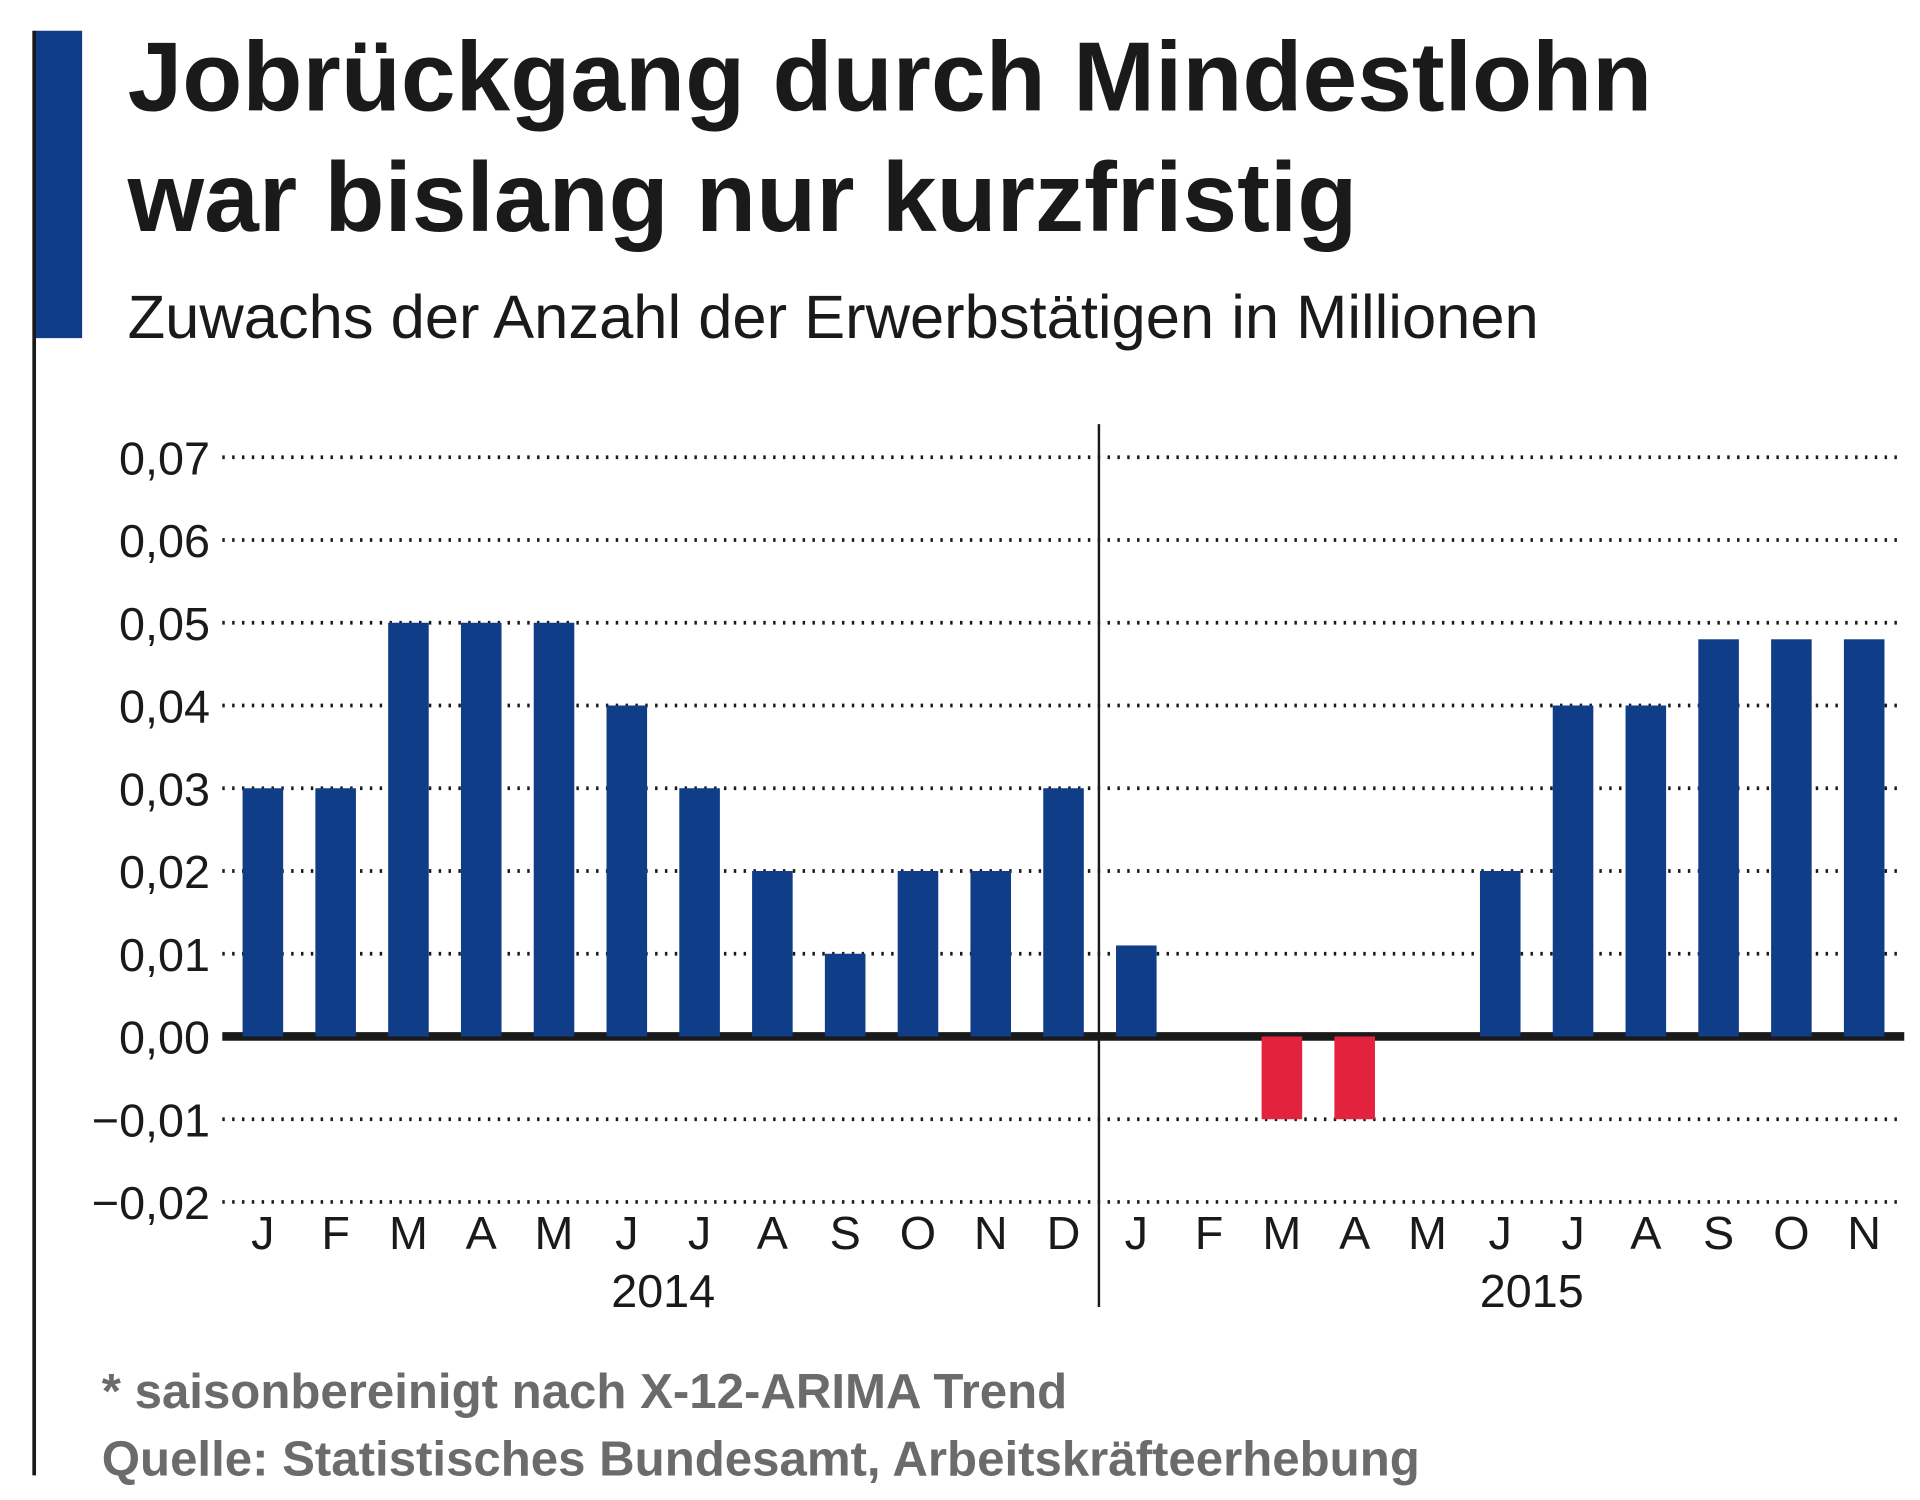  Describe the element at coordinates (151, 1120) in the screenshot. I see `y-tick-label: −0,01` at that location.